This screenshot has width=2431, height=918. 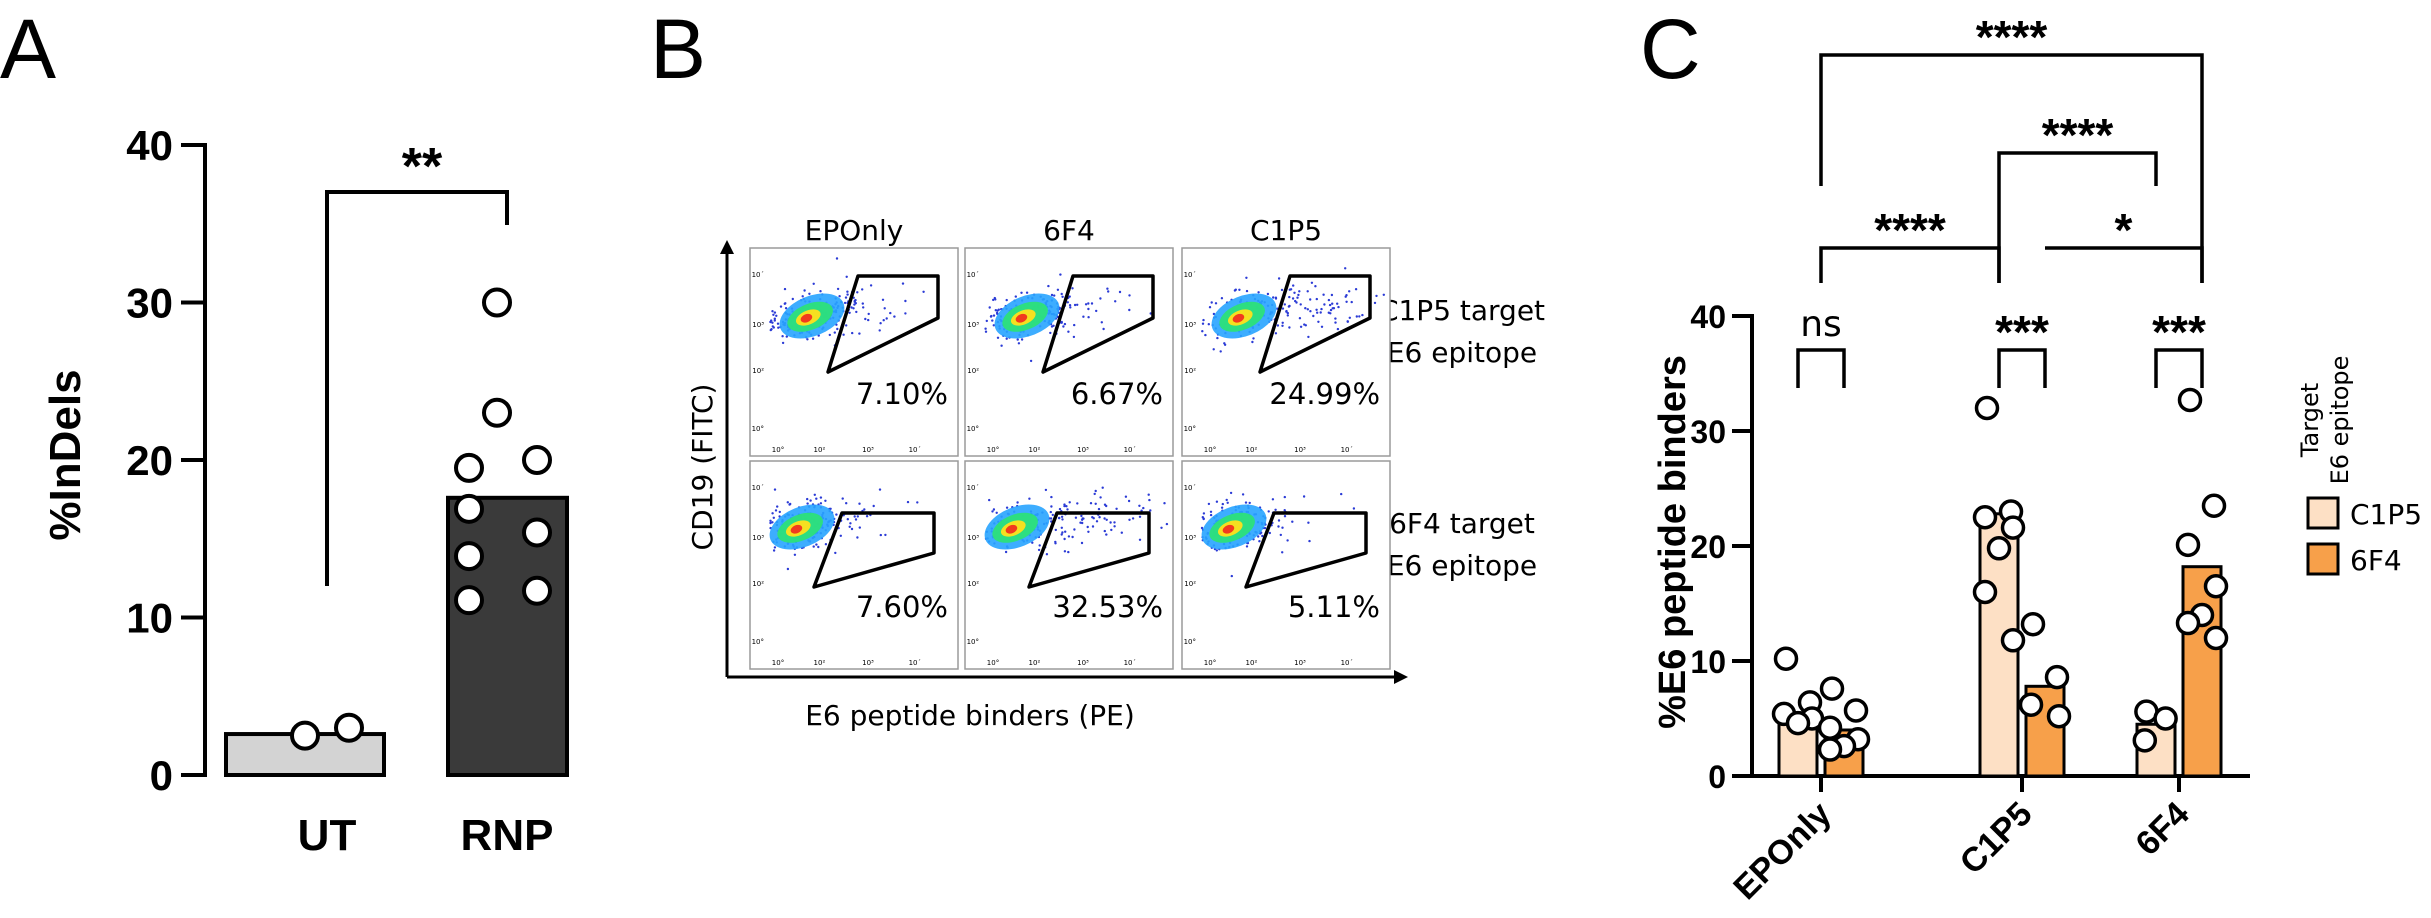 I want to click on panel-b-flow-plot: 10° 10² 10³ 10´ 10° 10² 10³ 10´ 32.53%, so click(x=1069, y=565).